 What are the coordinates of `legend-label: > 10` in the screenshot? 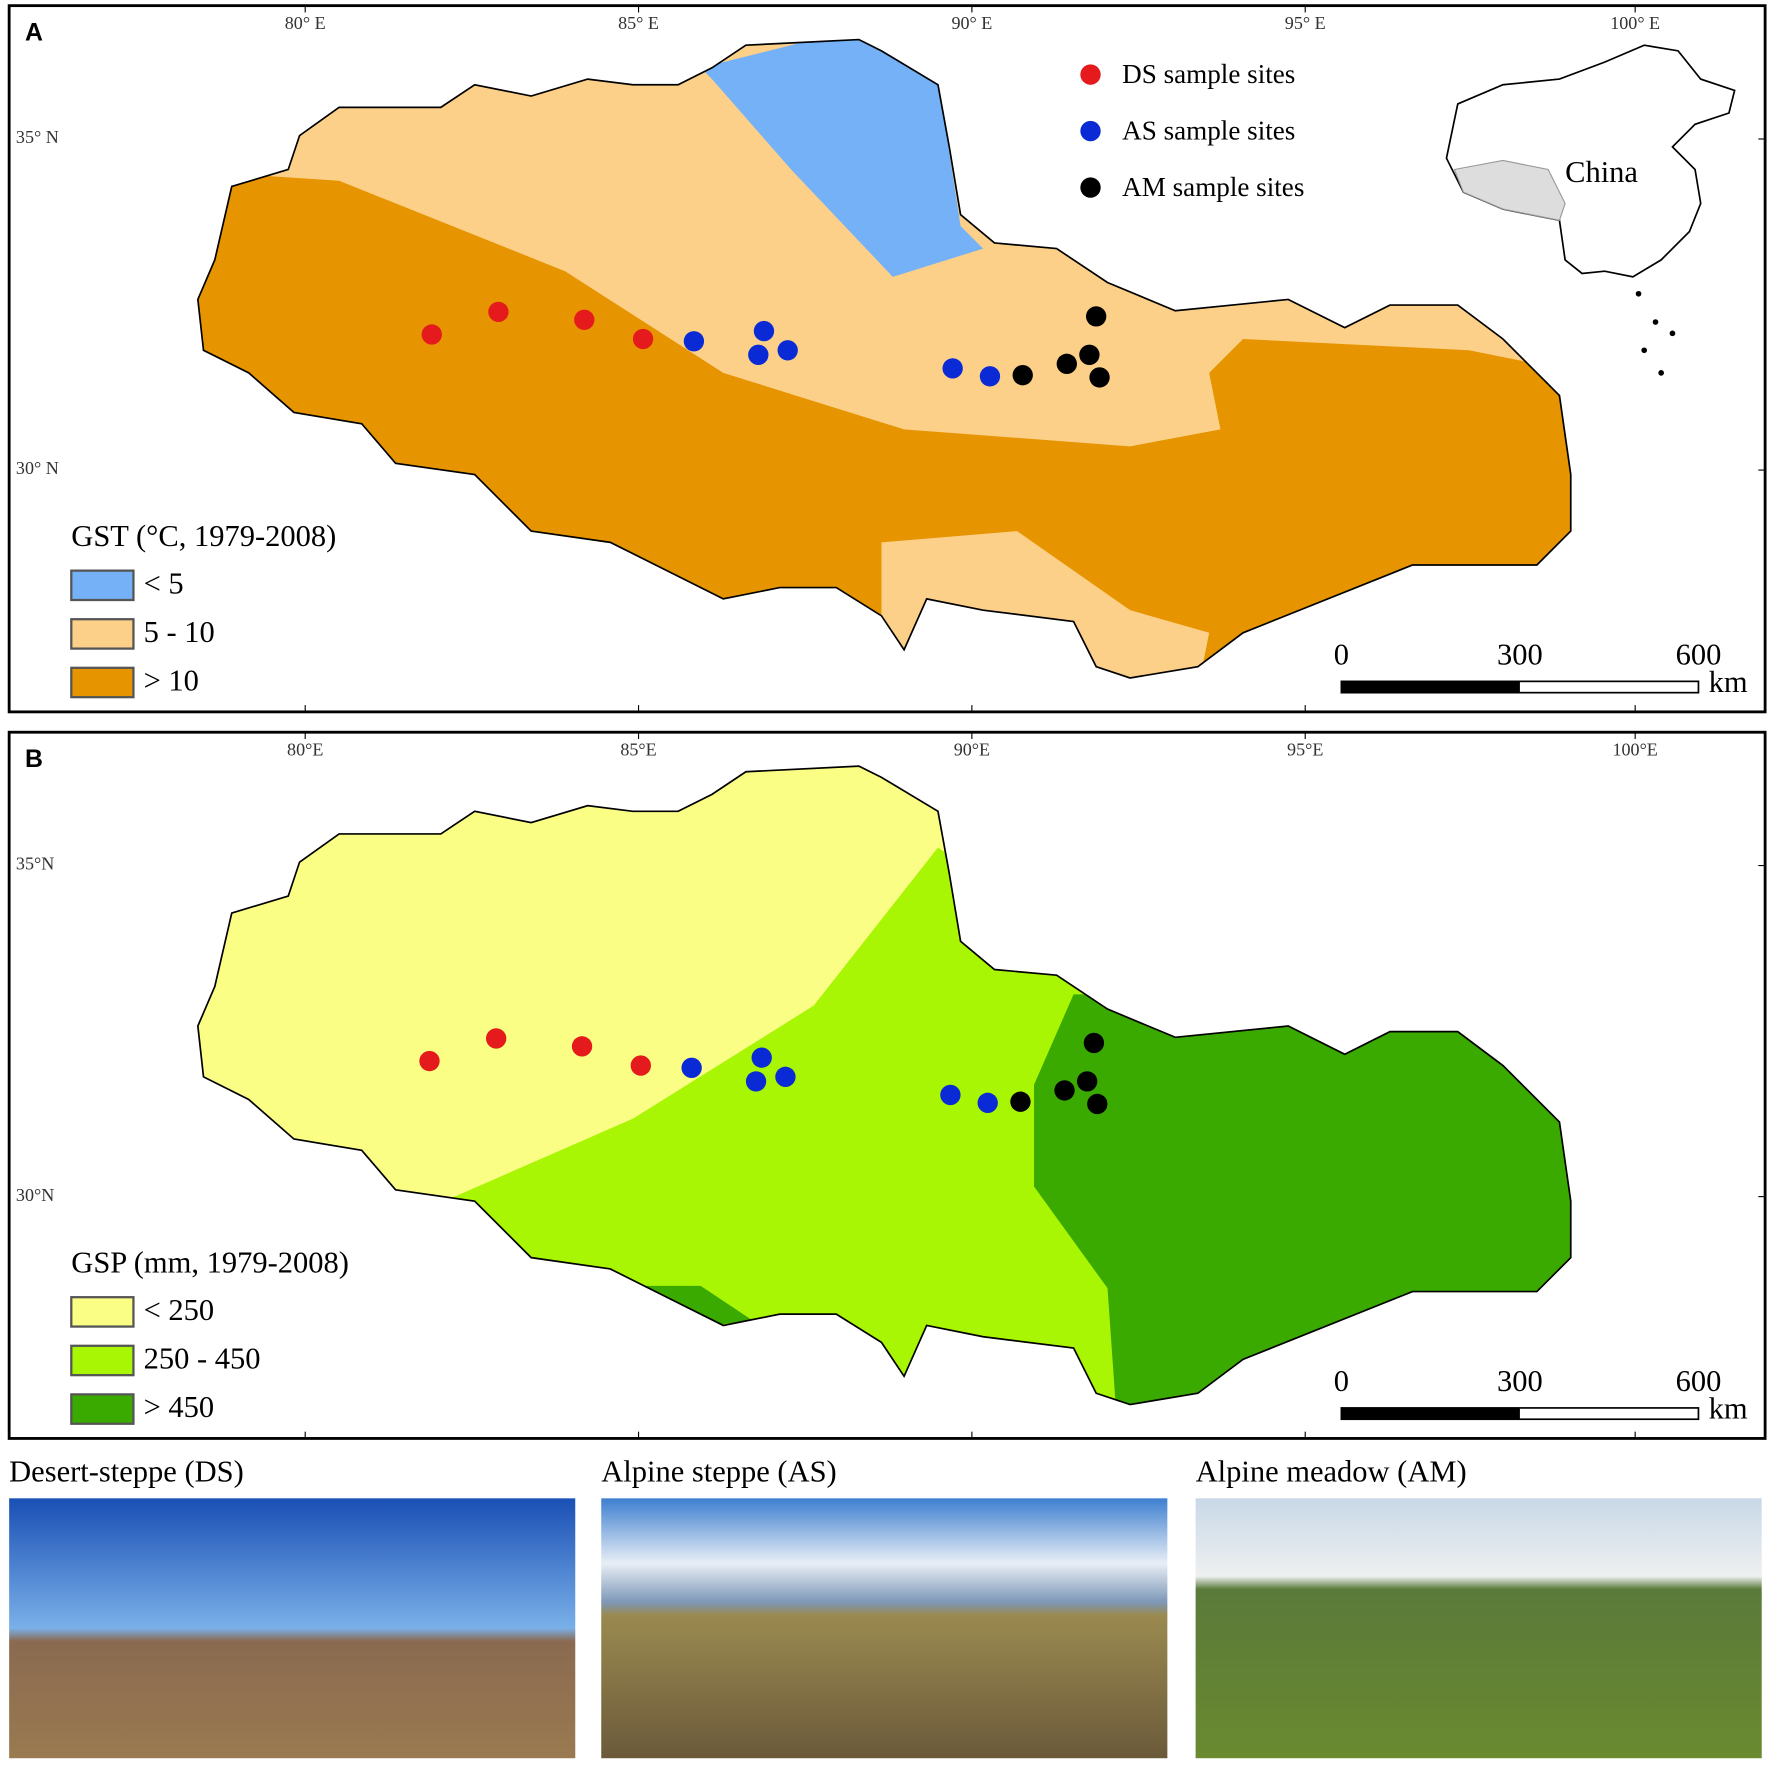 It's located at (171, 681).